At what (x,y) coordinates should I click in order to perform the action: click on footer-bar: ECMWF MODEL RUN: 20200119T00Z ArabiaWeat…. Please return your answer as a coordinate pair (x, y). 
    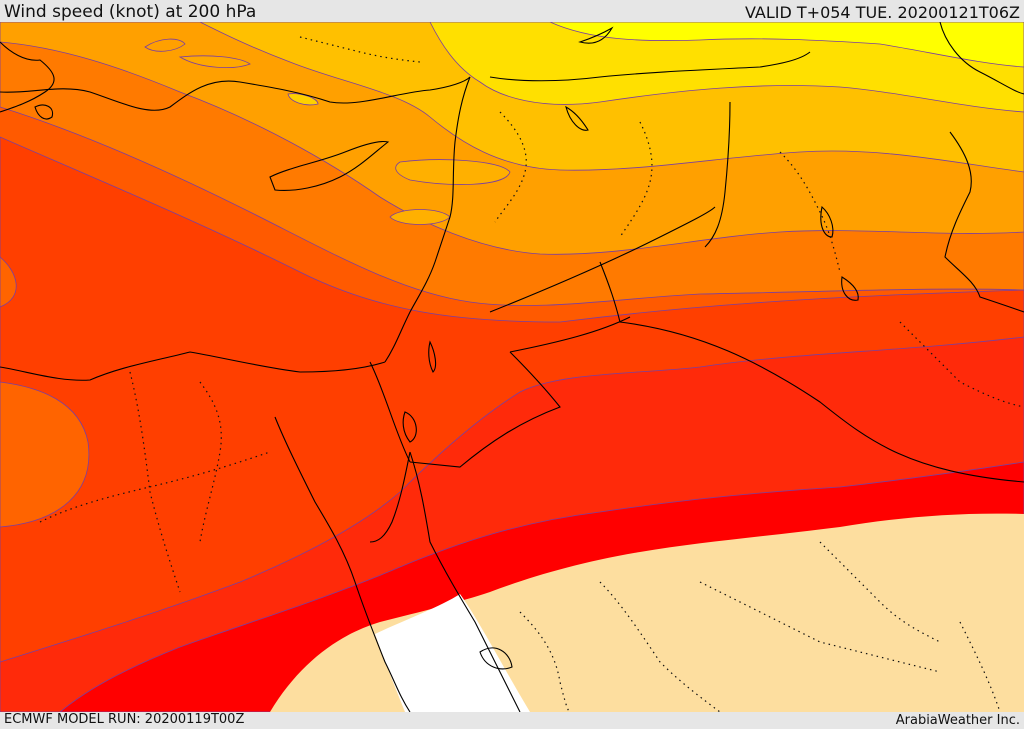
    Looking at the image, I should click on (512, 720).